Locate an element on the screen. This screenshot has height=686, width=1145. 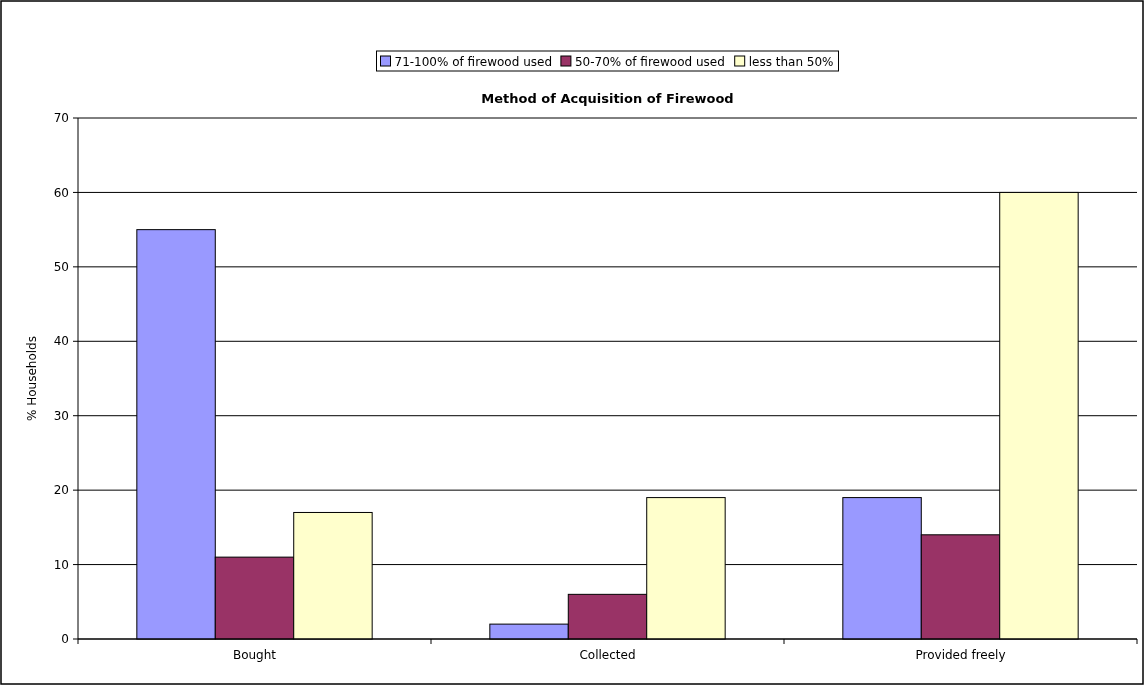
x-tick-label: Bought is located at coordinates (254, 655).